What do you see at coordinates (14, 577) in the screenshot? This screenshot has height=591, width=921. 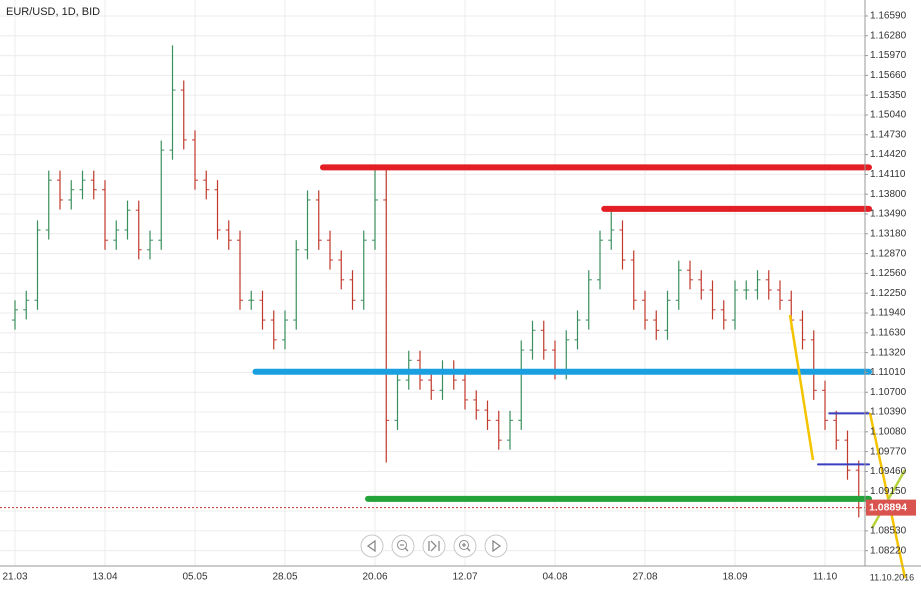 I see `x-tick-label: 21.03` at bounding box center [14, 577].